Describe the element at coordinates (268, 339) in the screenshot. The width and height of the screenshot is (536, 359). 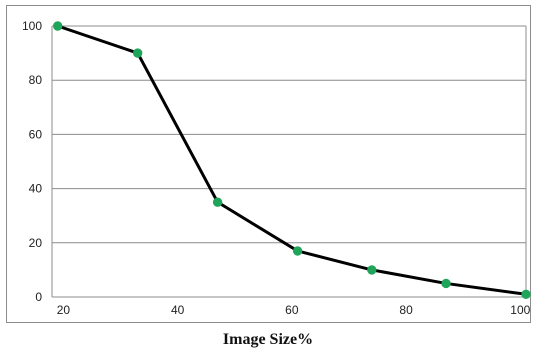
I see `x-axis-label: Image Size%` at that location.